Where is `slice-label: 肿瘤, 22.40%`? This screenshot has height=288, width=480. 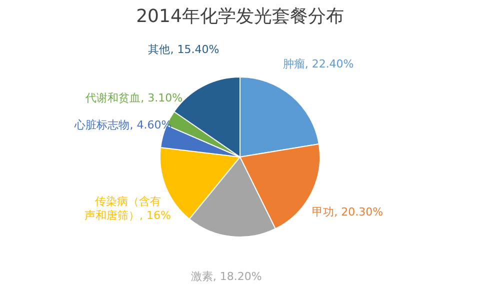 slice-label: 肿瘤, 22.40% is located at coordinates (318, 64).